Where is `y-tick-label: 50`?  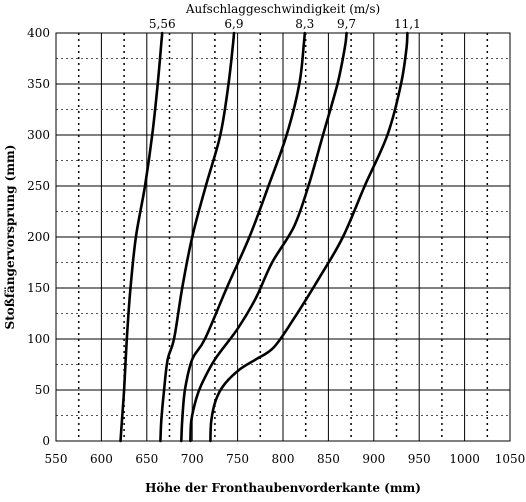
y-tick-label: 50 is located at coordinates (42, 390).